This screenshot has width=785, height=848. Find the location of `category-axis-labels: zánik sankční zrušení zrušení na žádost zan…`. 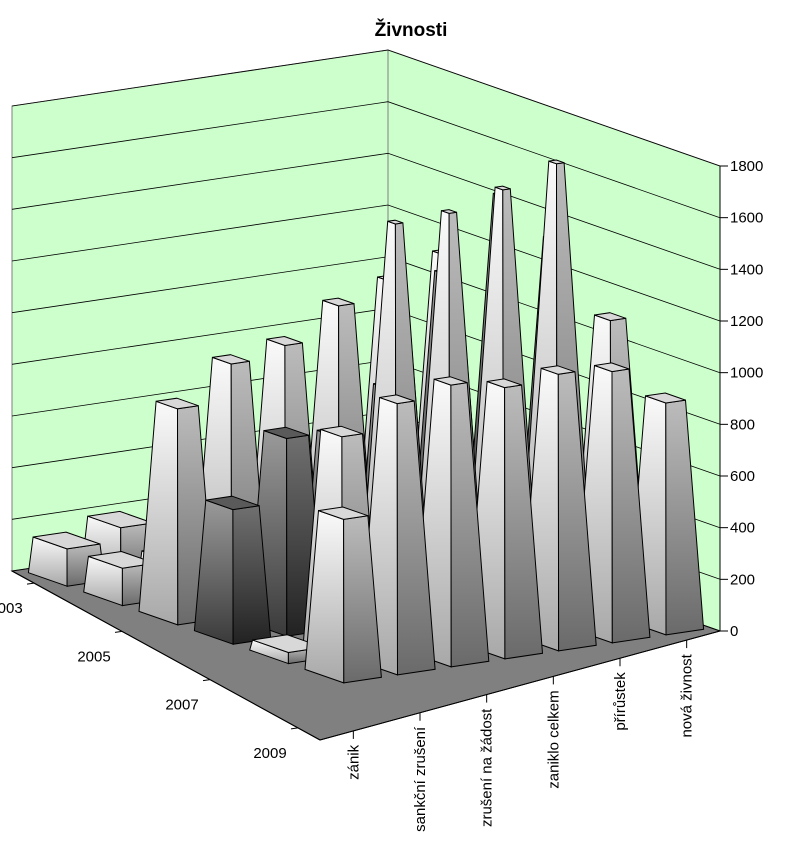

category-axis-labels: zánik sankční zrušení zrušení na žádost zan… is located at coordinates (520, 736).